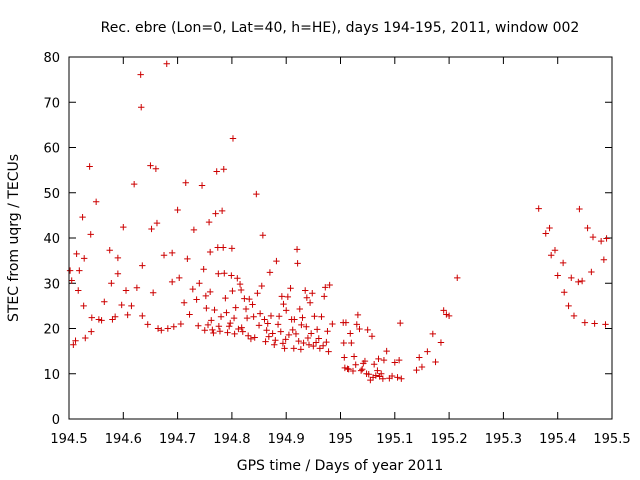  I want to click on y-tick-label: 70, so click(51, 103).